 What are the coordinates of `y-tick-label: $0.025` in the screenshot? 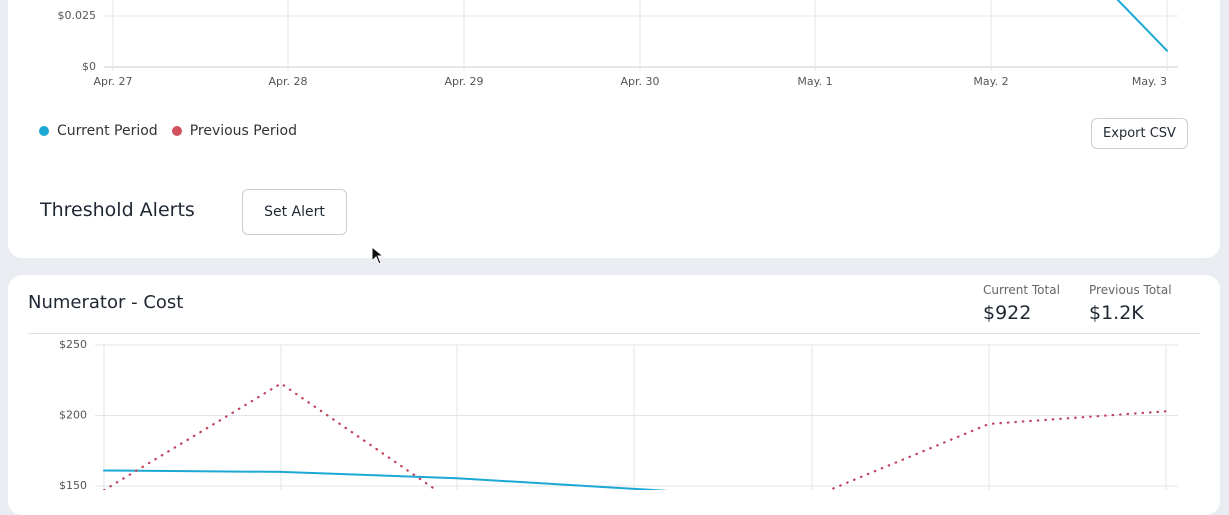 It's located at (77, 15).